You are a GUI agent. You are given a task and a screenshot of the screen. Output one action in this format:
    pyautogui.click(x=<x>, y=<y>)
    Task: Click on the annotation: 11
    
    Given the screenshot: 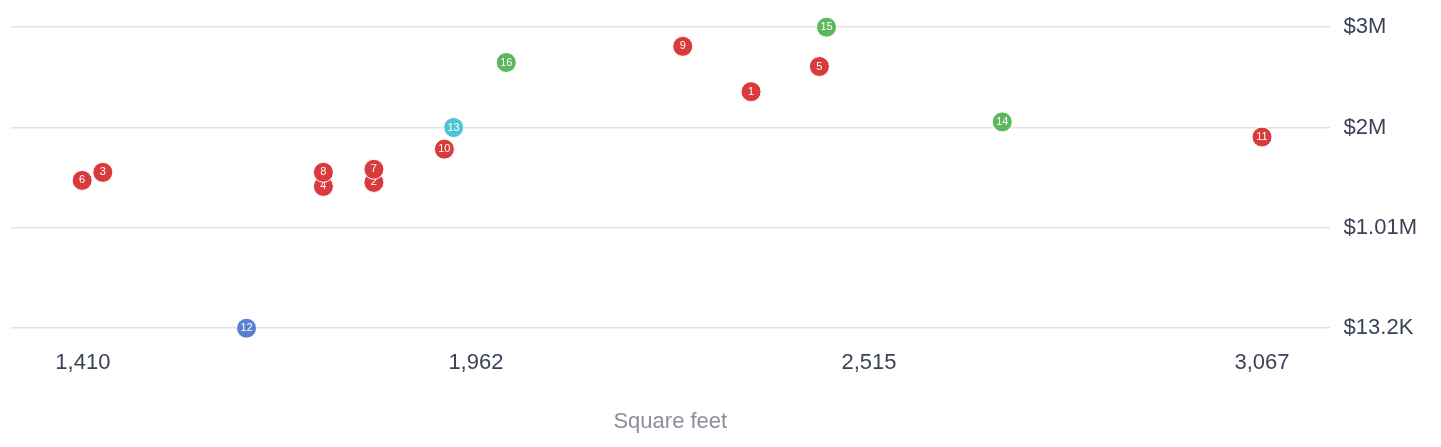 What is the action you would take?
    pyautogui.click(x=1262, y=136)
    